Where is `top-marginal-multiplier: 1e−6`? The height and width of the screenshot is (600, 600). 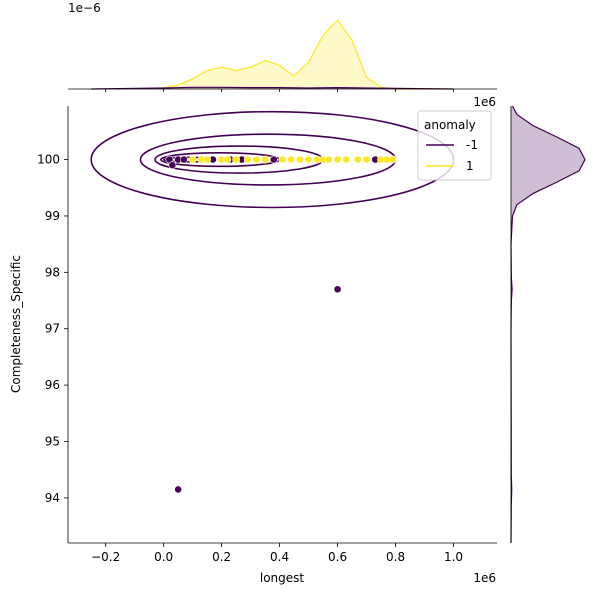 top-marginal-multiplier: 1e−6 is located at coordinates (84, 8).